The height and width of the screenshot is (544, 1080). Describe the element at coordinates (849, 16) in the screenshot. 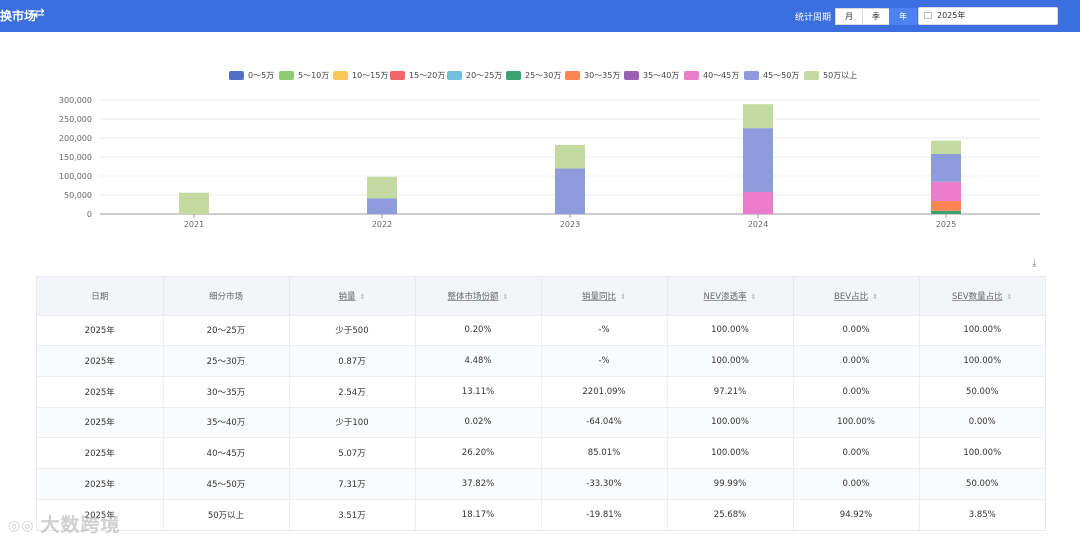

I see `period-month-button: 月` at that location.